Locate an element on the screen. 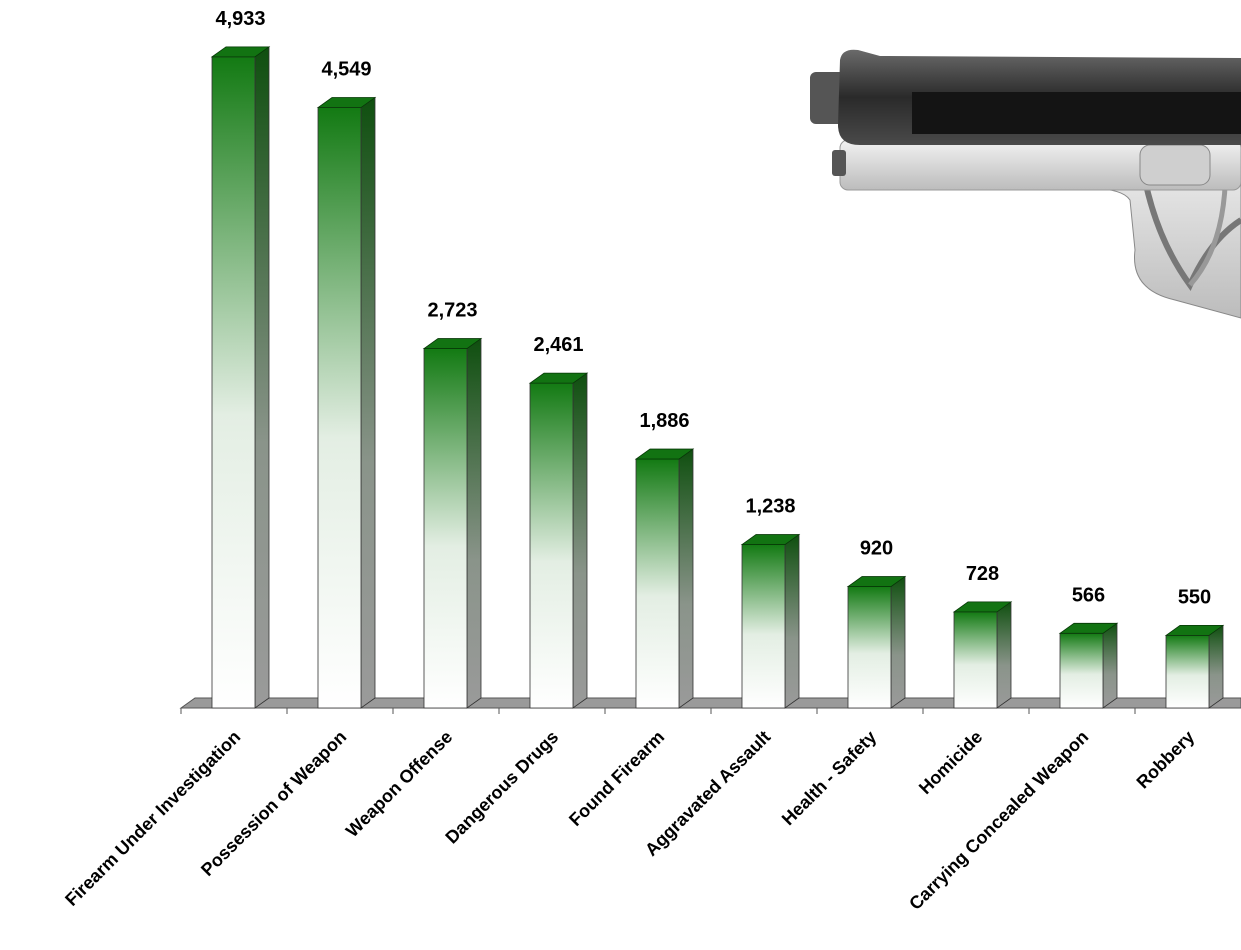 The width and height of the screenshot is (1241, 950). x-tick-label: Homicide is located at coordinates (950, 762).